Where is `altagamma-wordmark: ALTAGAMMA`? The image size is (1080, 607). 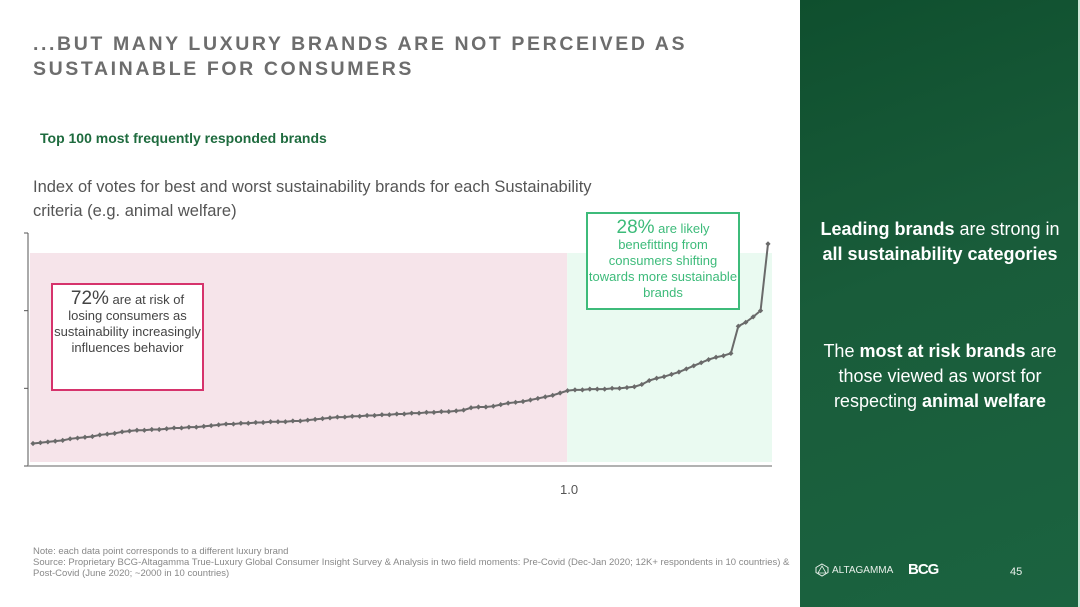 altagamma-wordmark: ALTAGAMMA is located at coordinates (863, 570).